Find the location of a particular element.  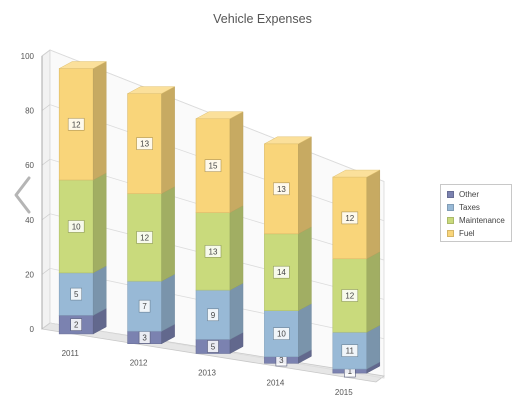

legend-swatch-maintenance is located at coordinates (450, 220).